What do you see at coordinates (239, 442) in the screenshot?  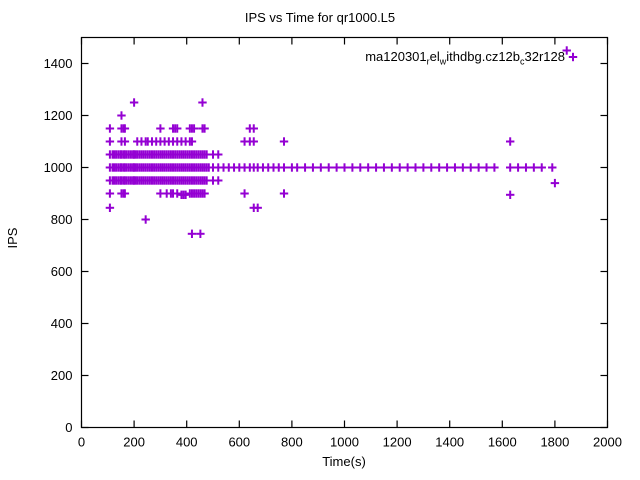 I see `x-tick-label: 600` at bounding box center [239, 442].